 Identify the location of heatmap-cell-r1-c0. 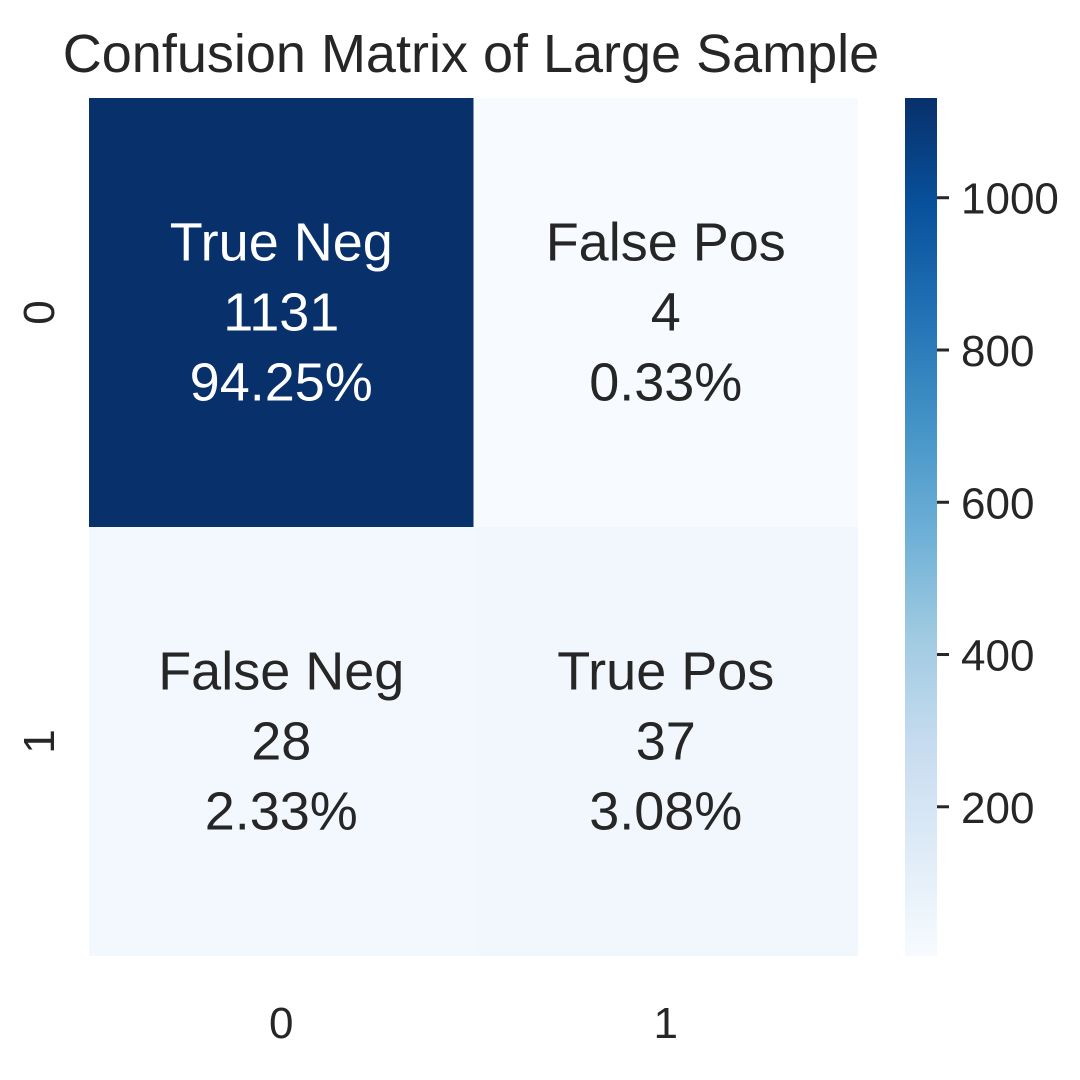
(281, 741).